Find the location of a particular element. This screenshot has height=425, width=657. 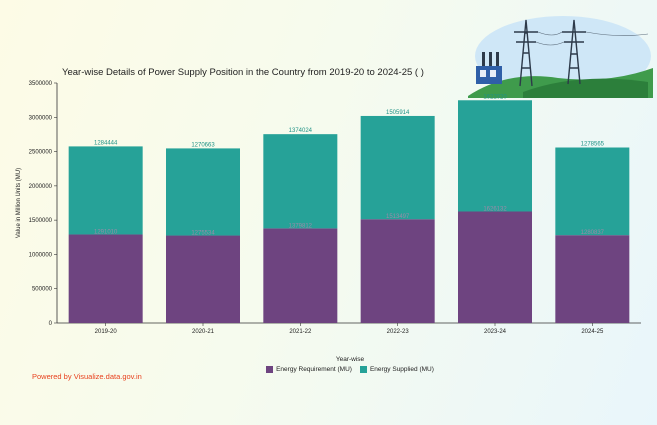

x-tick-label: 2023-24 is located at coordinates (495, 332).